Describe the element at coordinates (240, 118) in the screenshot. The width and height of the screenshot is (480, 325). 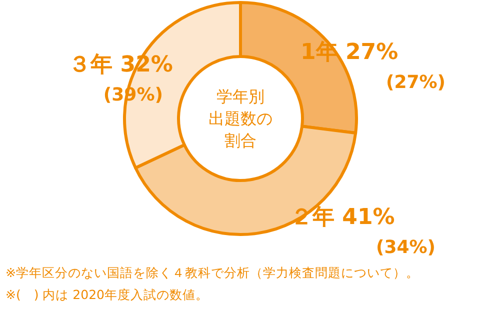
I see `text: 学年別出題数の割合` at that location.